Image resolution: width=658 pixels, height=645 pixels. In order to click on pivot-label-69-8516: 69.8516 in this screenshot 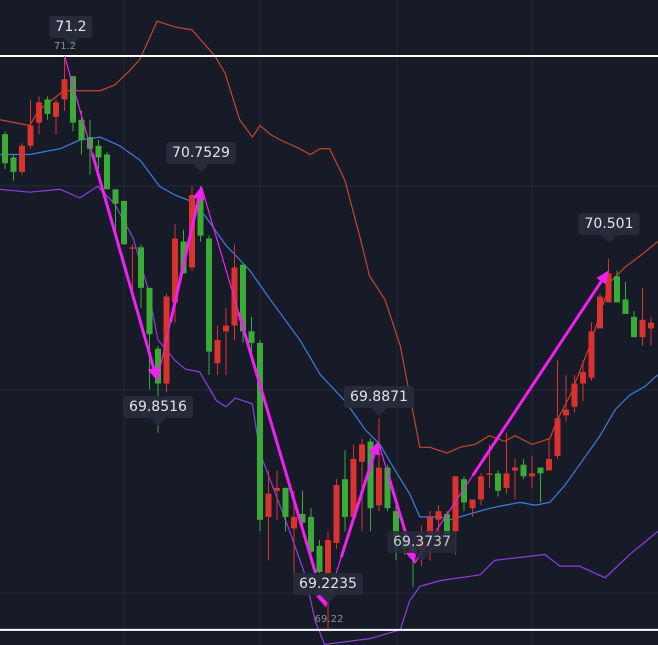, I will do `click(158, 411)`.